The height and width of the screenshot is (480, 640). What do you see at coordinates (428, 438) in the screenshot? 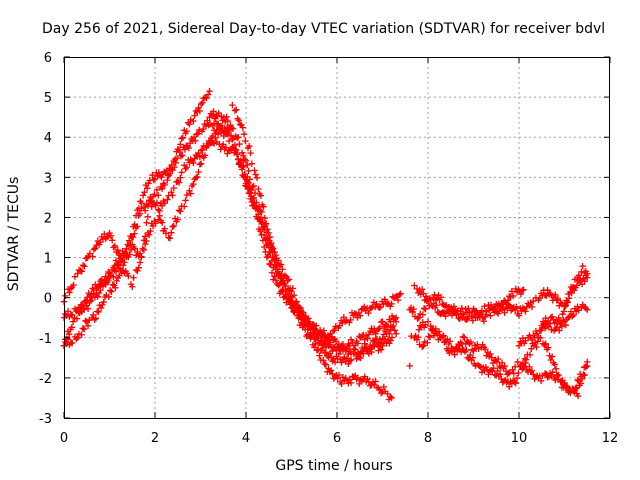
I see `x-tick-label: 8` at bounding box center [428, 438].